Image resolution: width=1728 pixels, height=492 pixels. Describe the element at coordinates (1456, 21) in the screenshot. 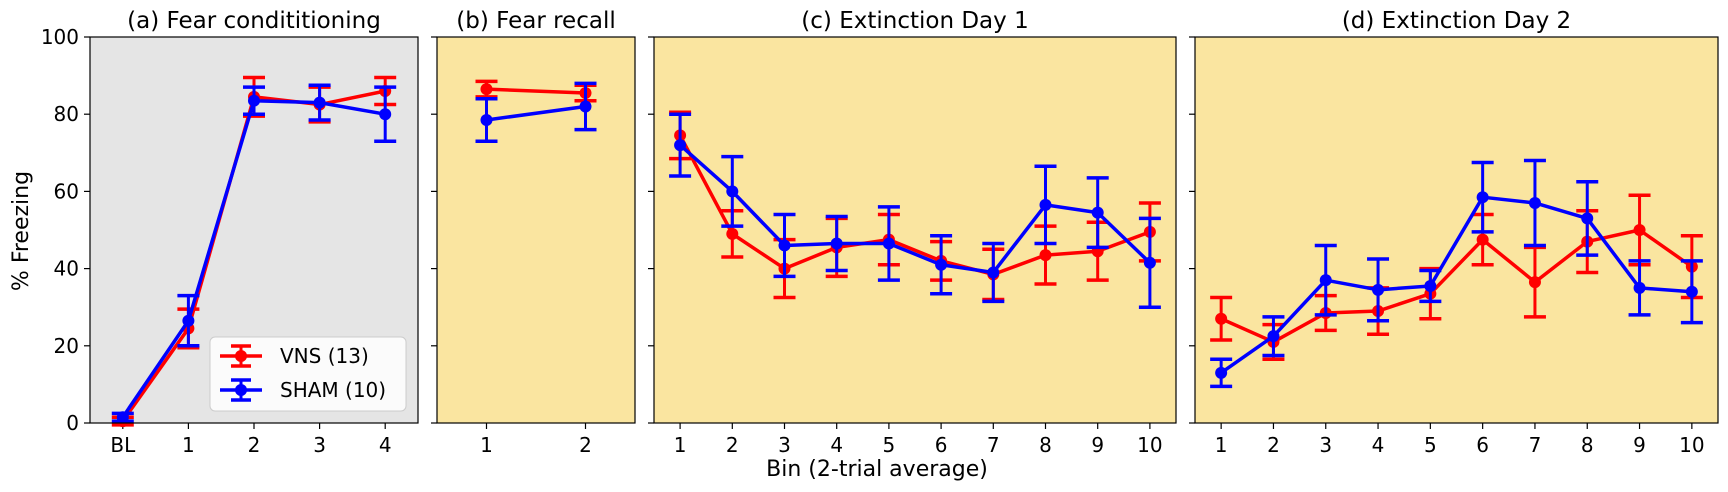

I see `panel-title: (d) Extinction Day 2` at that location.